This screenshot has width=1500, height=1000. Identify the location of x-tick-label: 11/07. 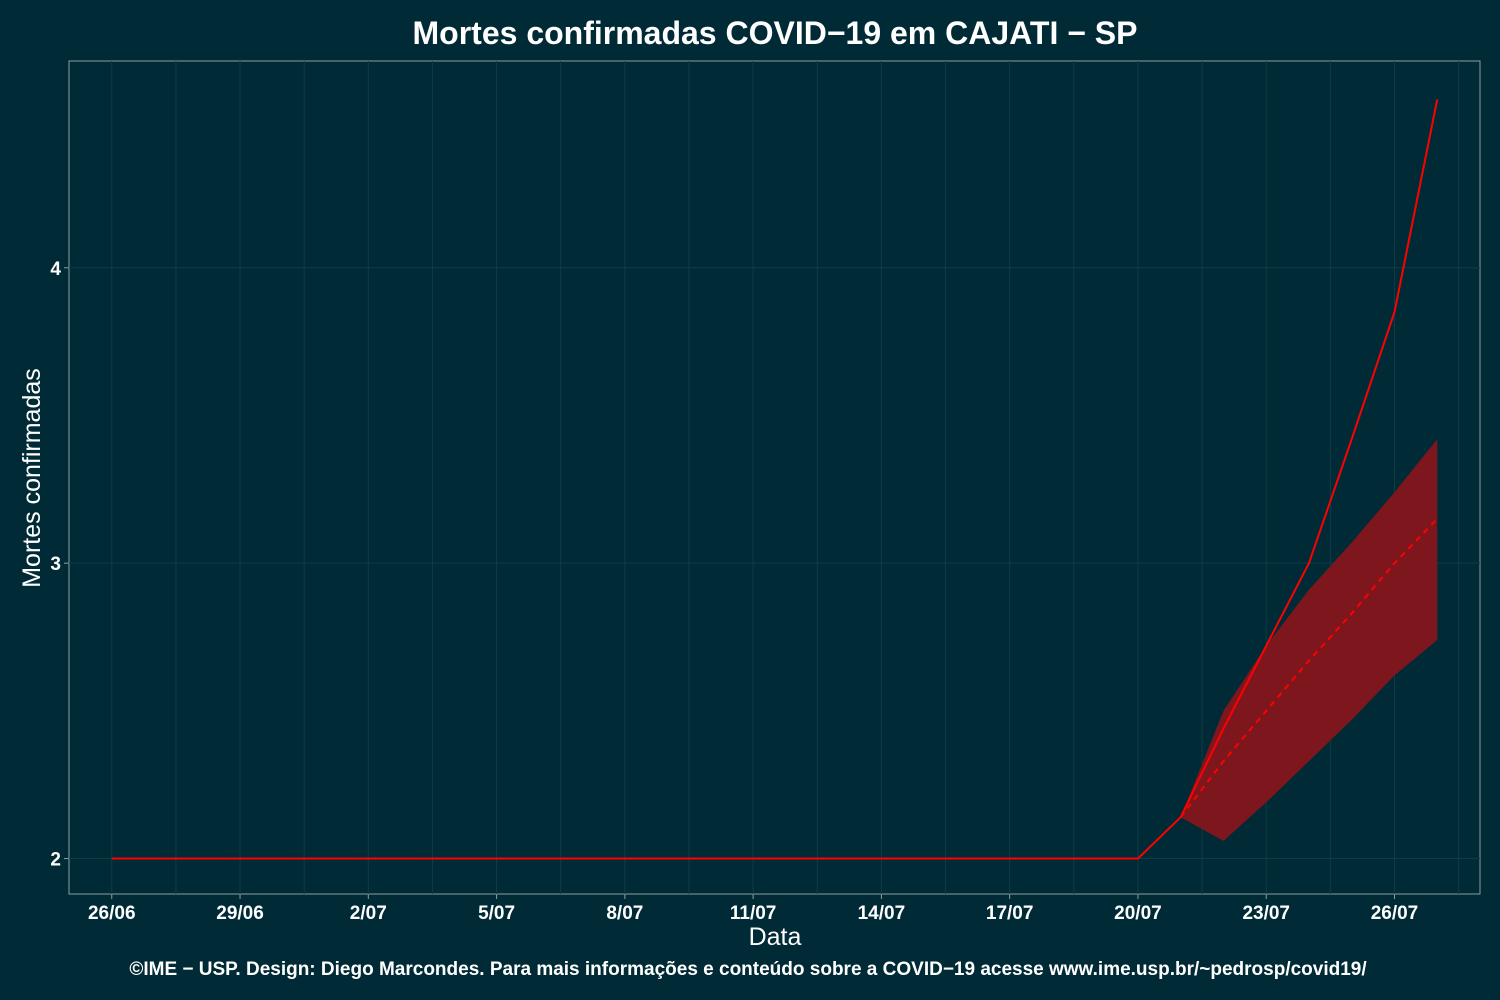
(753, 913).